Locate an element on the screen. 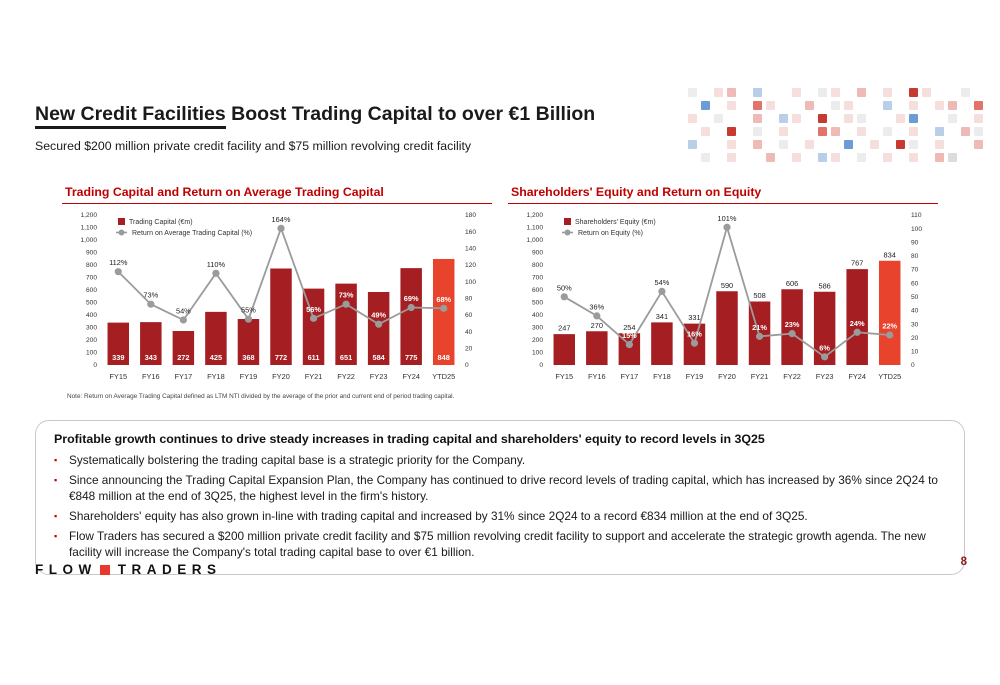  logo-square-icon is located at coordinates (104, 569).